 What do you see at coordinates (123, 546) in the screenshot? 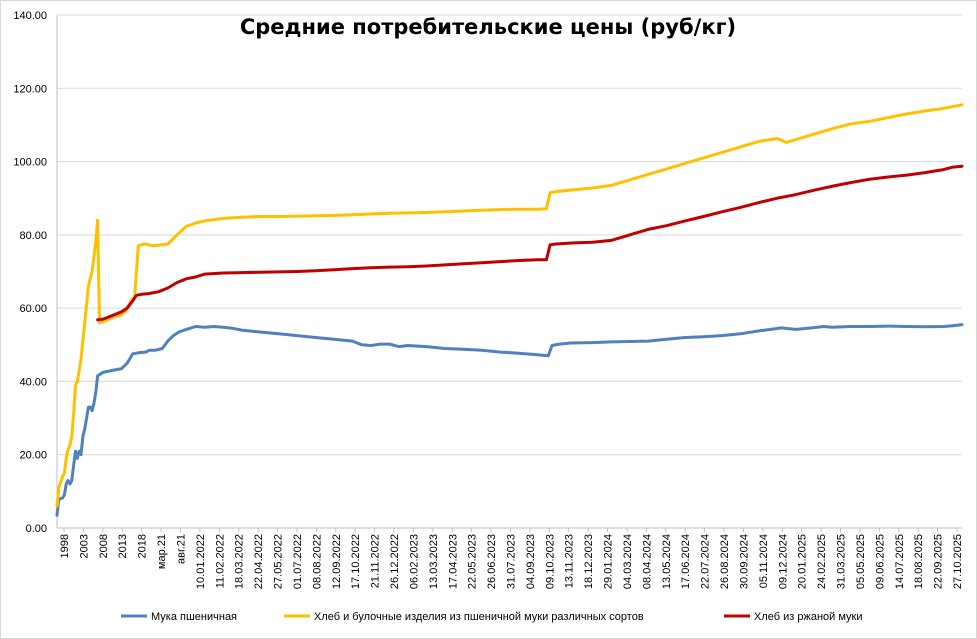
I see `x-tick-label: 2013` at bounding box center [123, 546].